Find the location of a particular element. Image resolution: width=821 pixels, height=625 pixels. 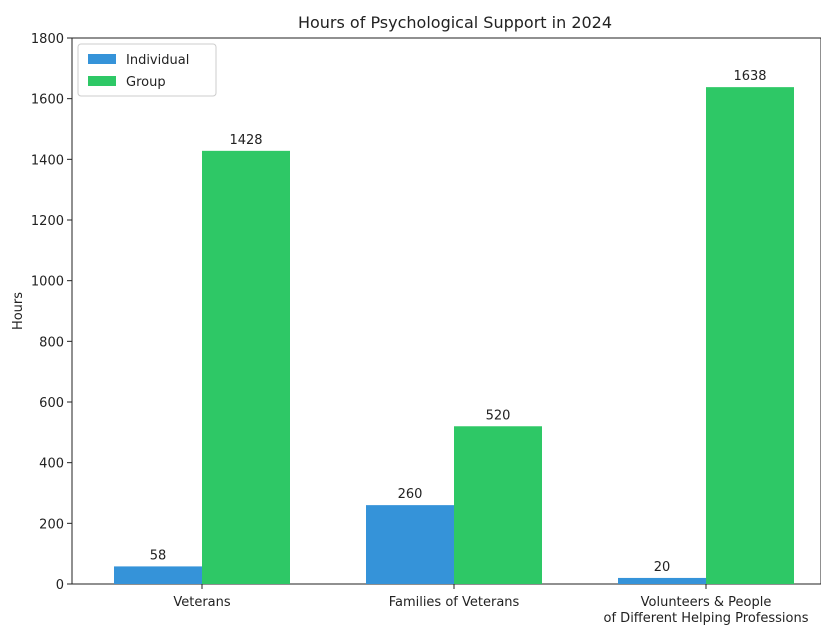

y-tick-label: 1800 is located at coordinates (47, 39).